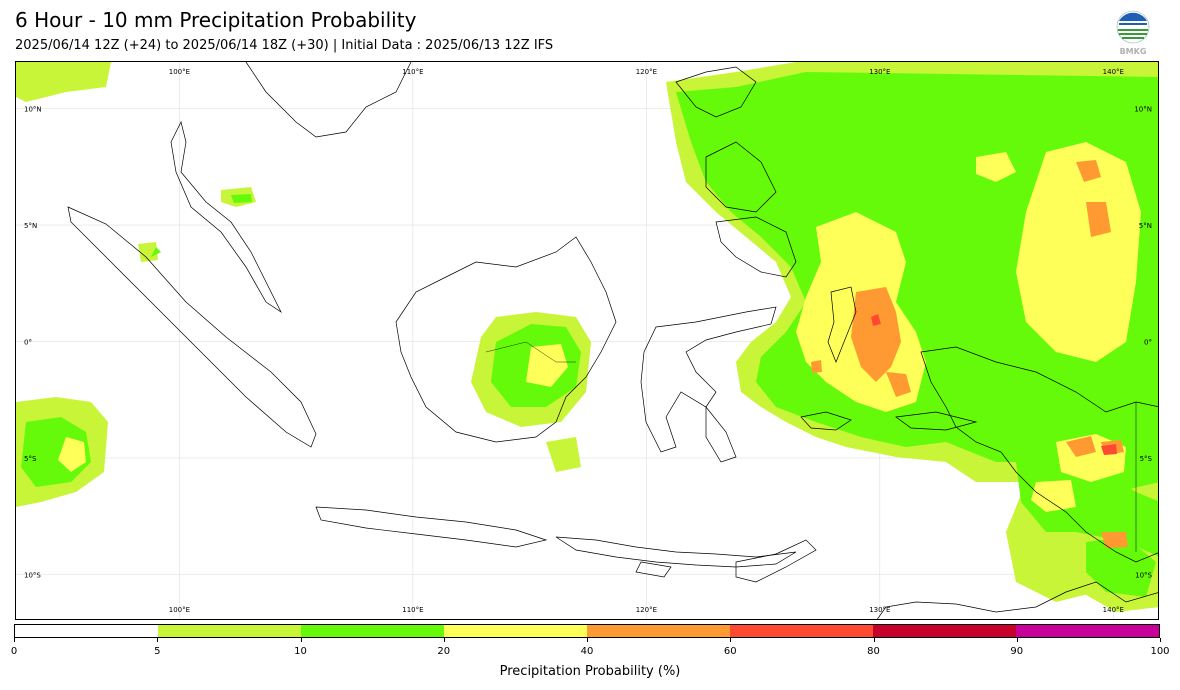 The height and width of the screenshot is (690, 1180). Describe the element at coordinates (1145, 226) in the screenshot. I see `lat-label-right: 5°N` at that location.